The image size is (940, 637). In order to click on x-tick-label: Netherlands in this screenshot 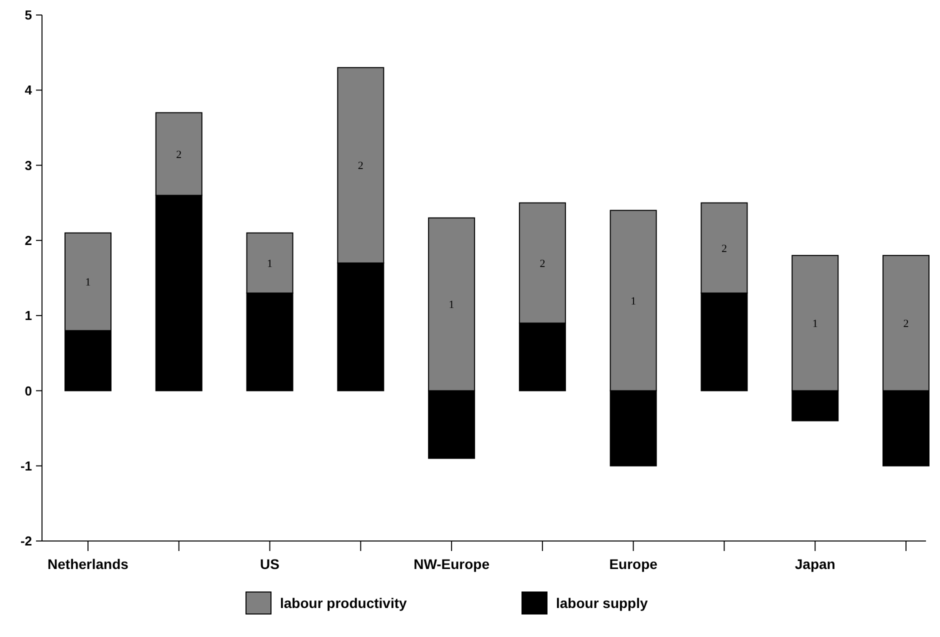, I will do `click(88, 564)`.